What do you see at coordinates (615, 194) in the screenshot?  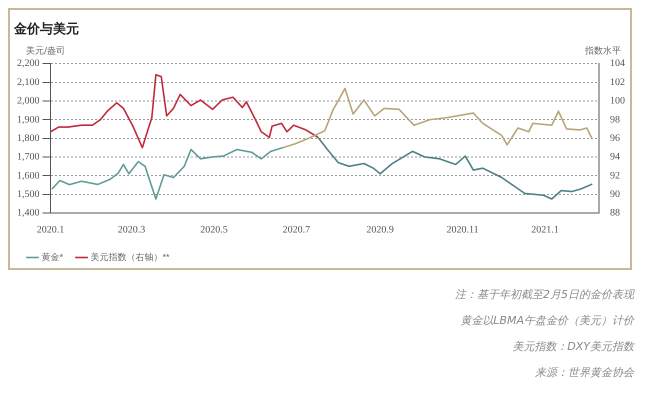 I see `y2-tick-label: 90` at bounding box center [615, 194].